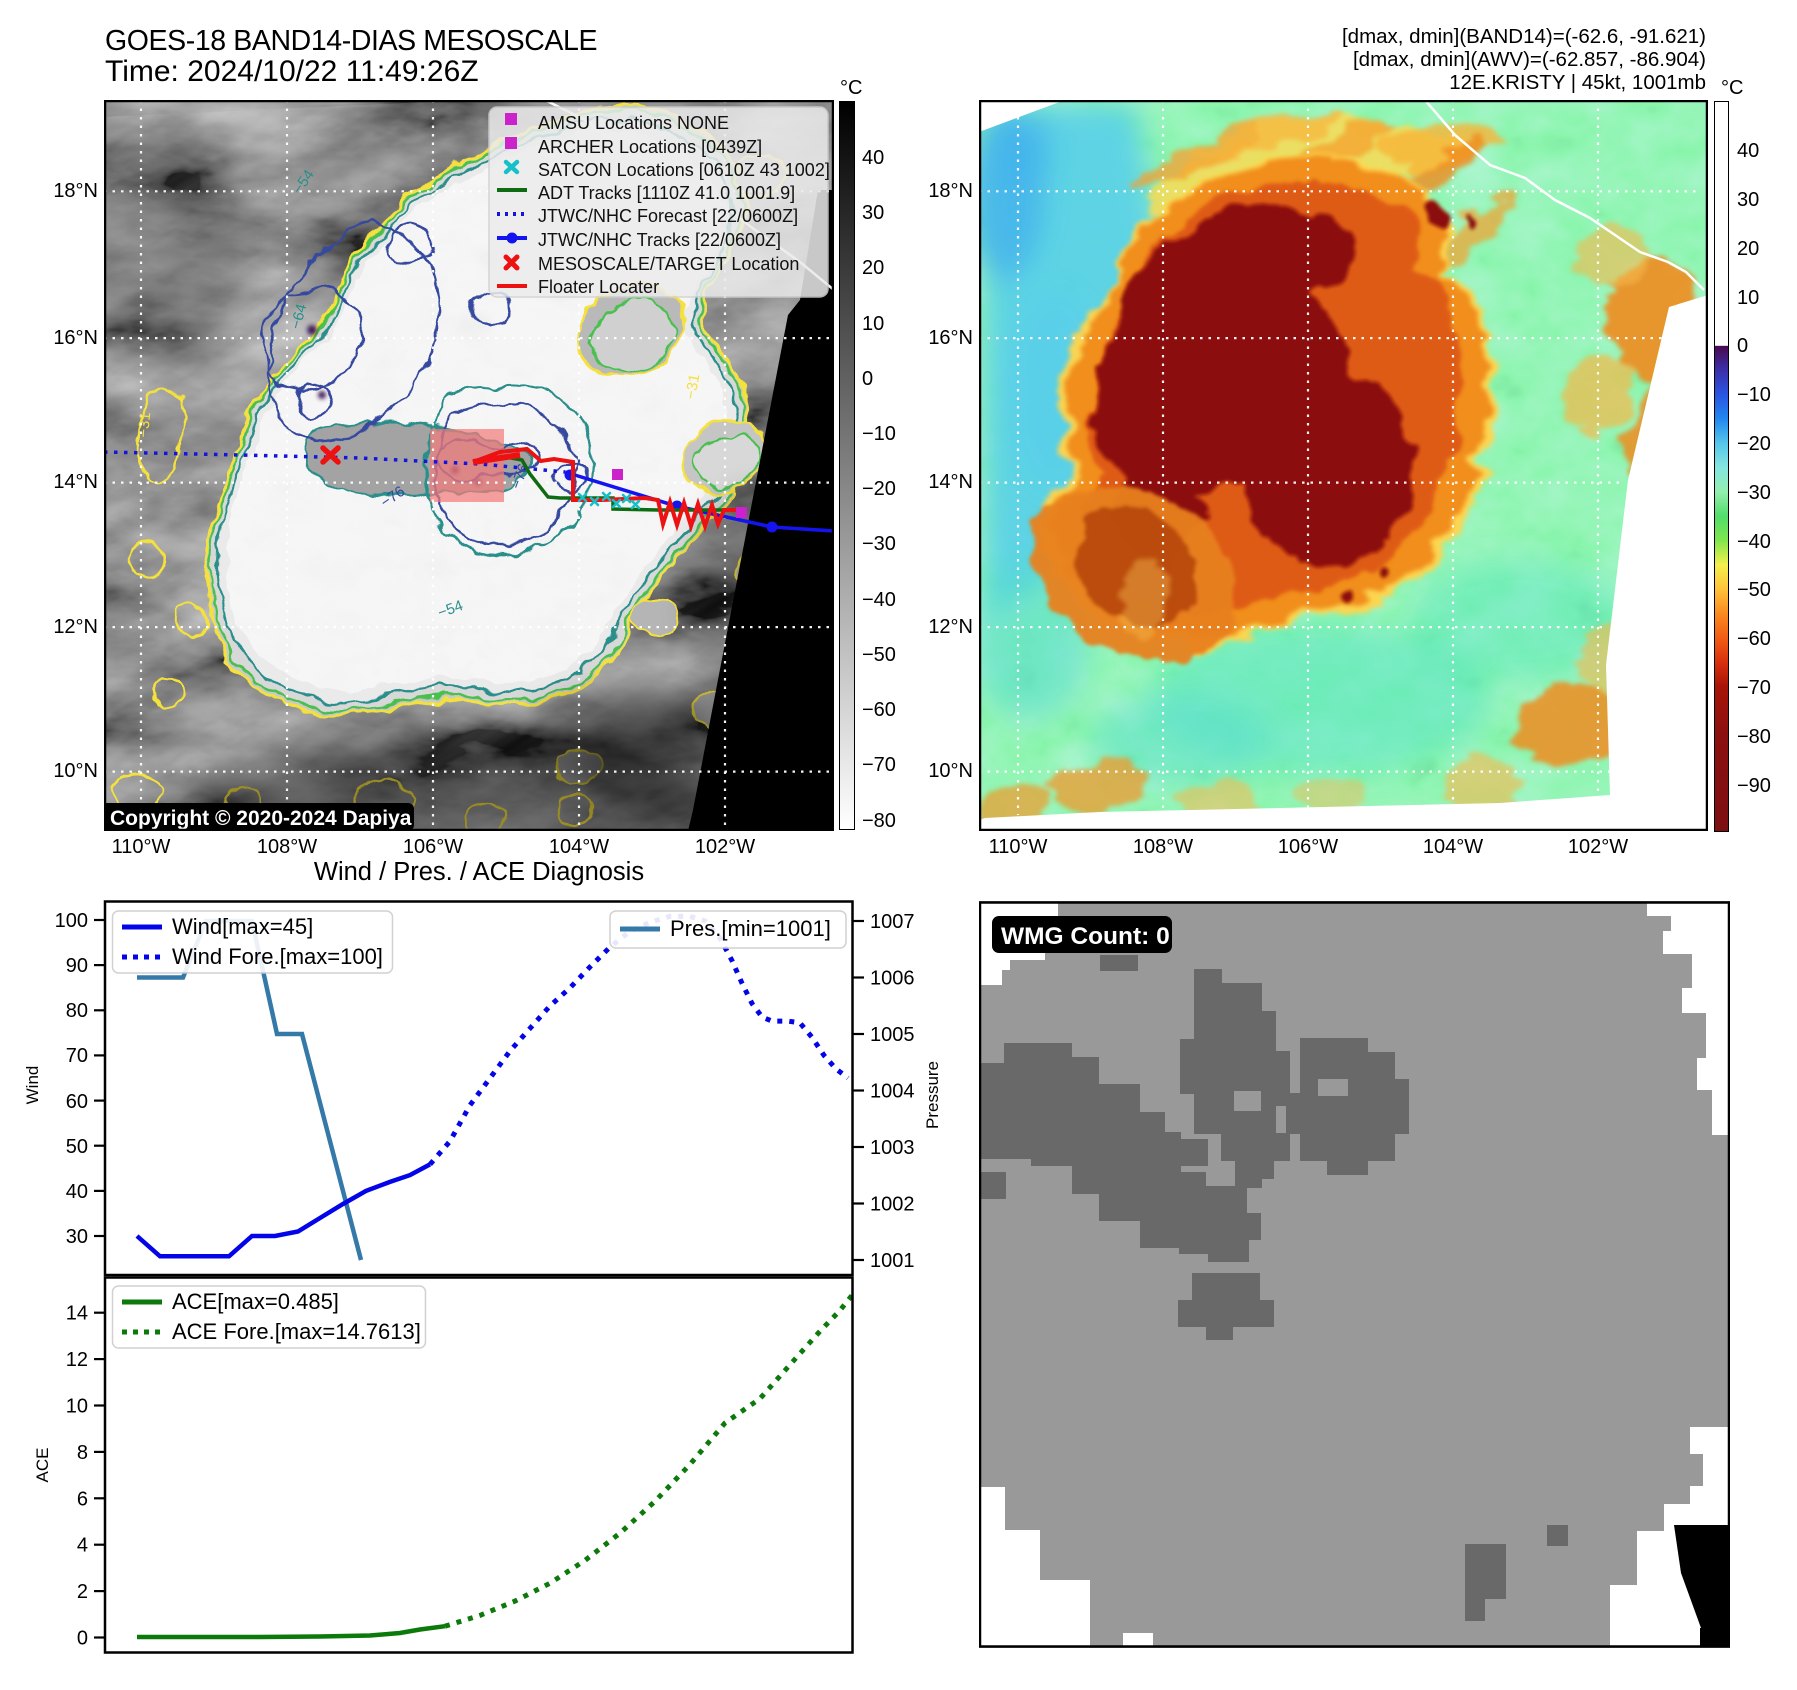  Describe the element at coordinates (1085, 936) in the screenshot. I see `svg-text: WMG Count: 0` at that location.